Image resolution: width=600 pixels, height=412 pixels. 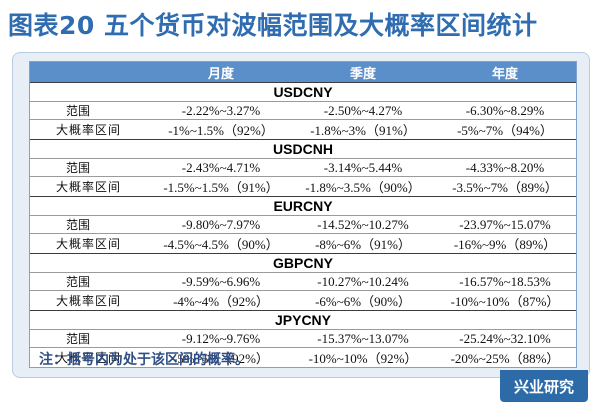 I want to click on currency-pair-label: JPYCNY, so click(x=303, y=320).